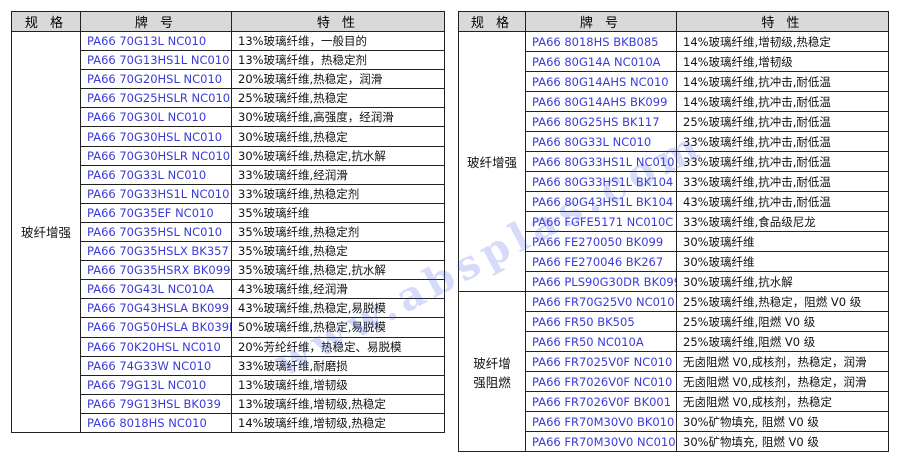  Describe the element at coordinates (601, 81) in the screenshot. I see `grade-cell: PA66 80G14AHS NC010` at that location.